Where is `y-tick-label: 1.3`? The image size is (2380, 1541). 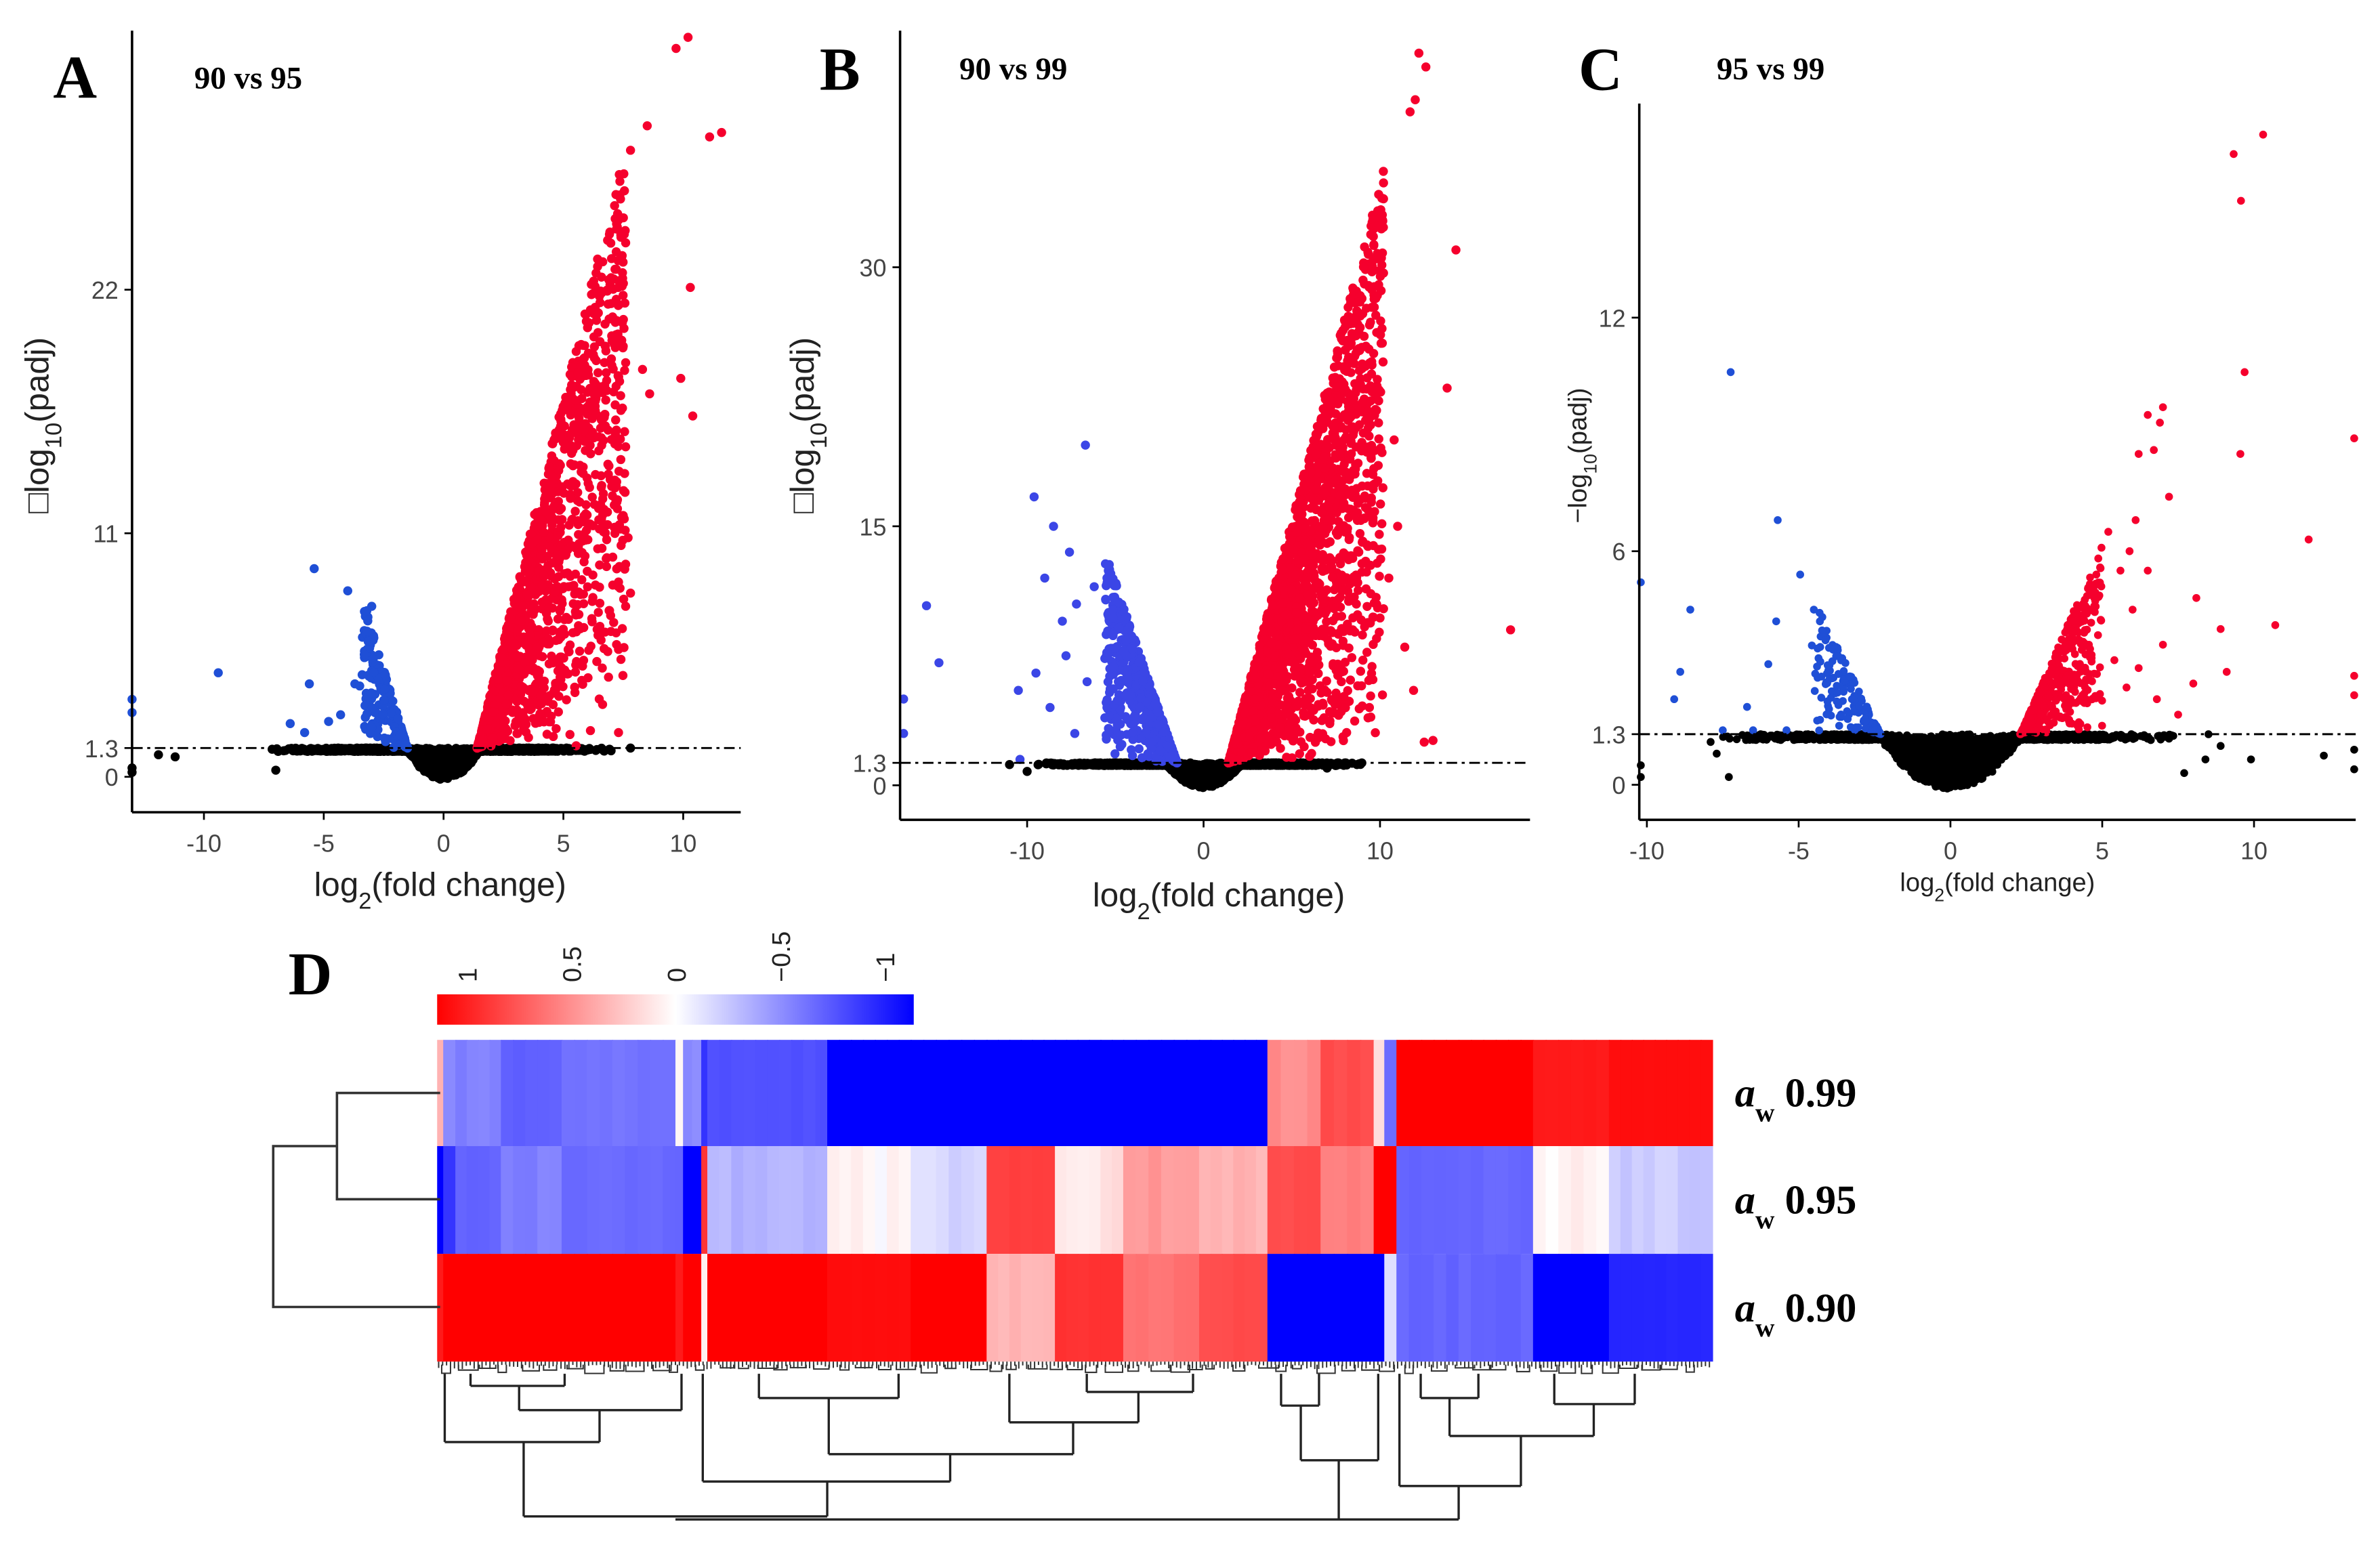
y-tick-label: 1.3 is located at coordinates (102, 750).